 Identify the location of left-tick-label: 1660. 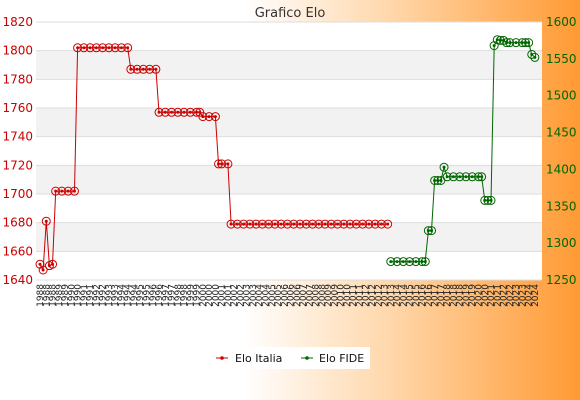
(17, 251).